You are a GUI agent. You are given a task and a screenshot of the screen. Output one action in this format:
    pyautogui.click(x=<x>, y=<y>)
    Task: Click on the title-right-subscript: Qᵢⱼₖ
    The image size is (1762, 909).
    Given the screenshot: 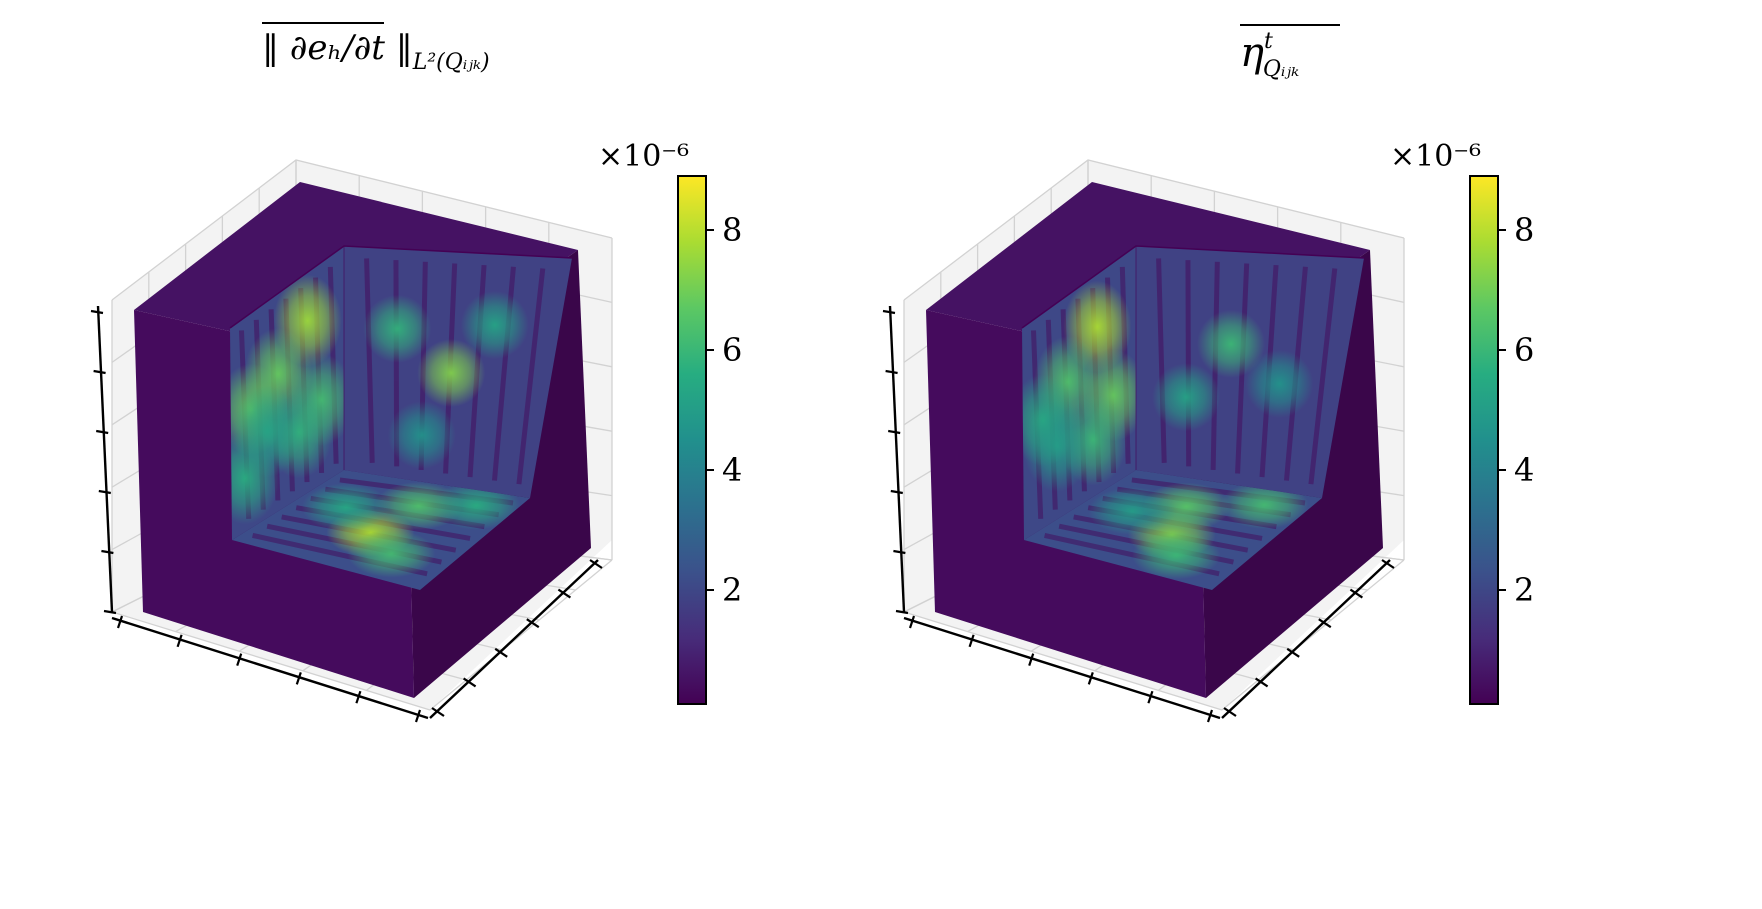 What is the action you would take?
    pyautogui.click(x=1281, y=69)
    